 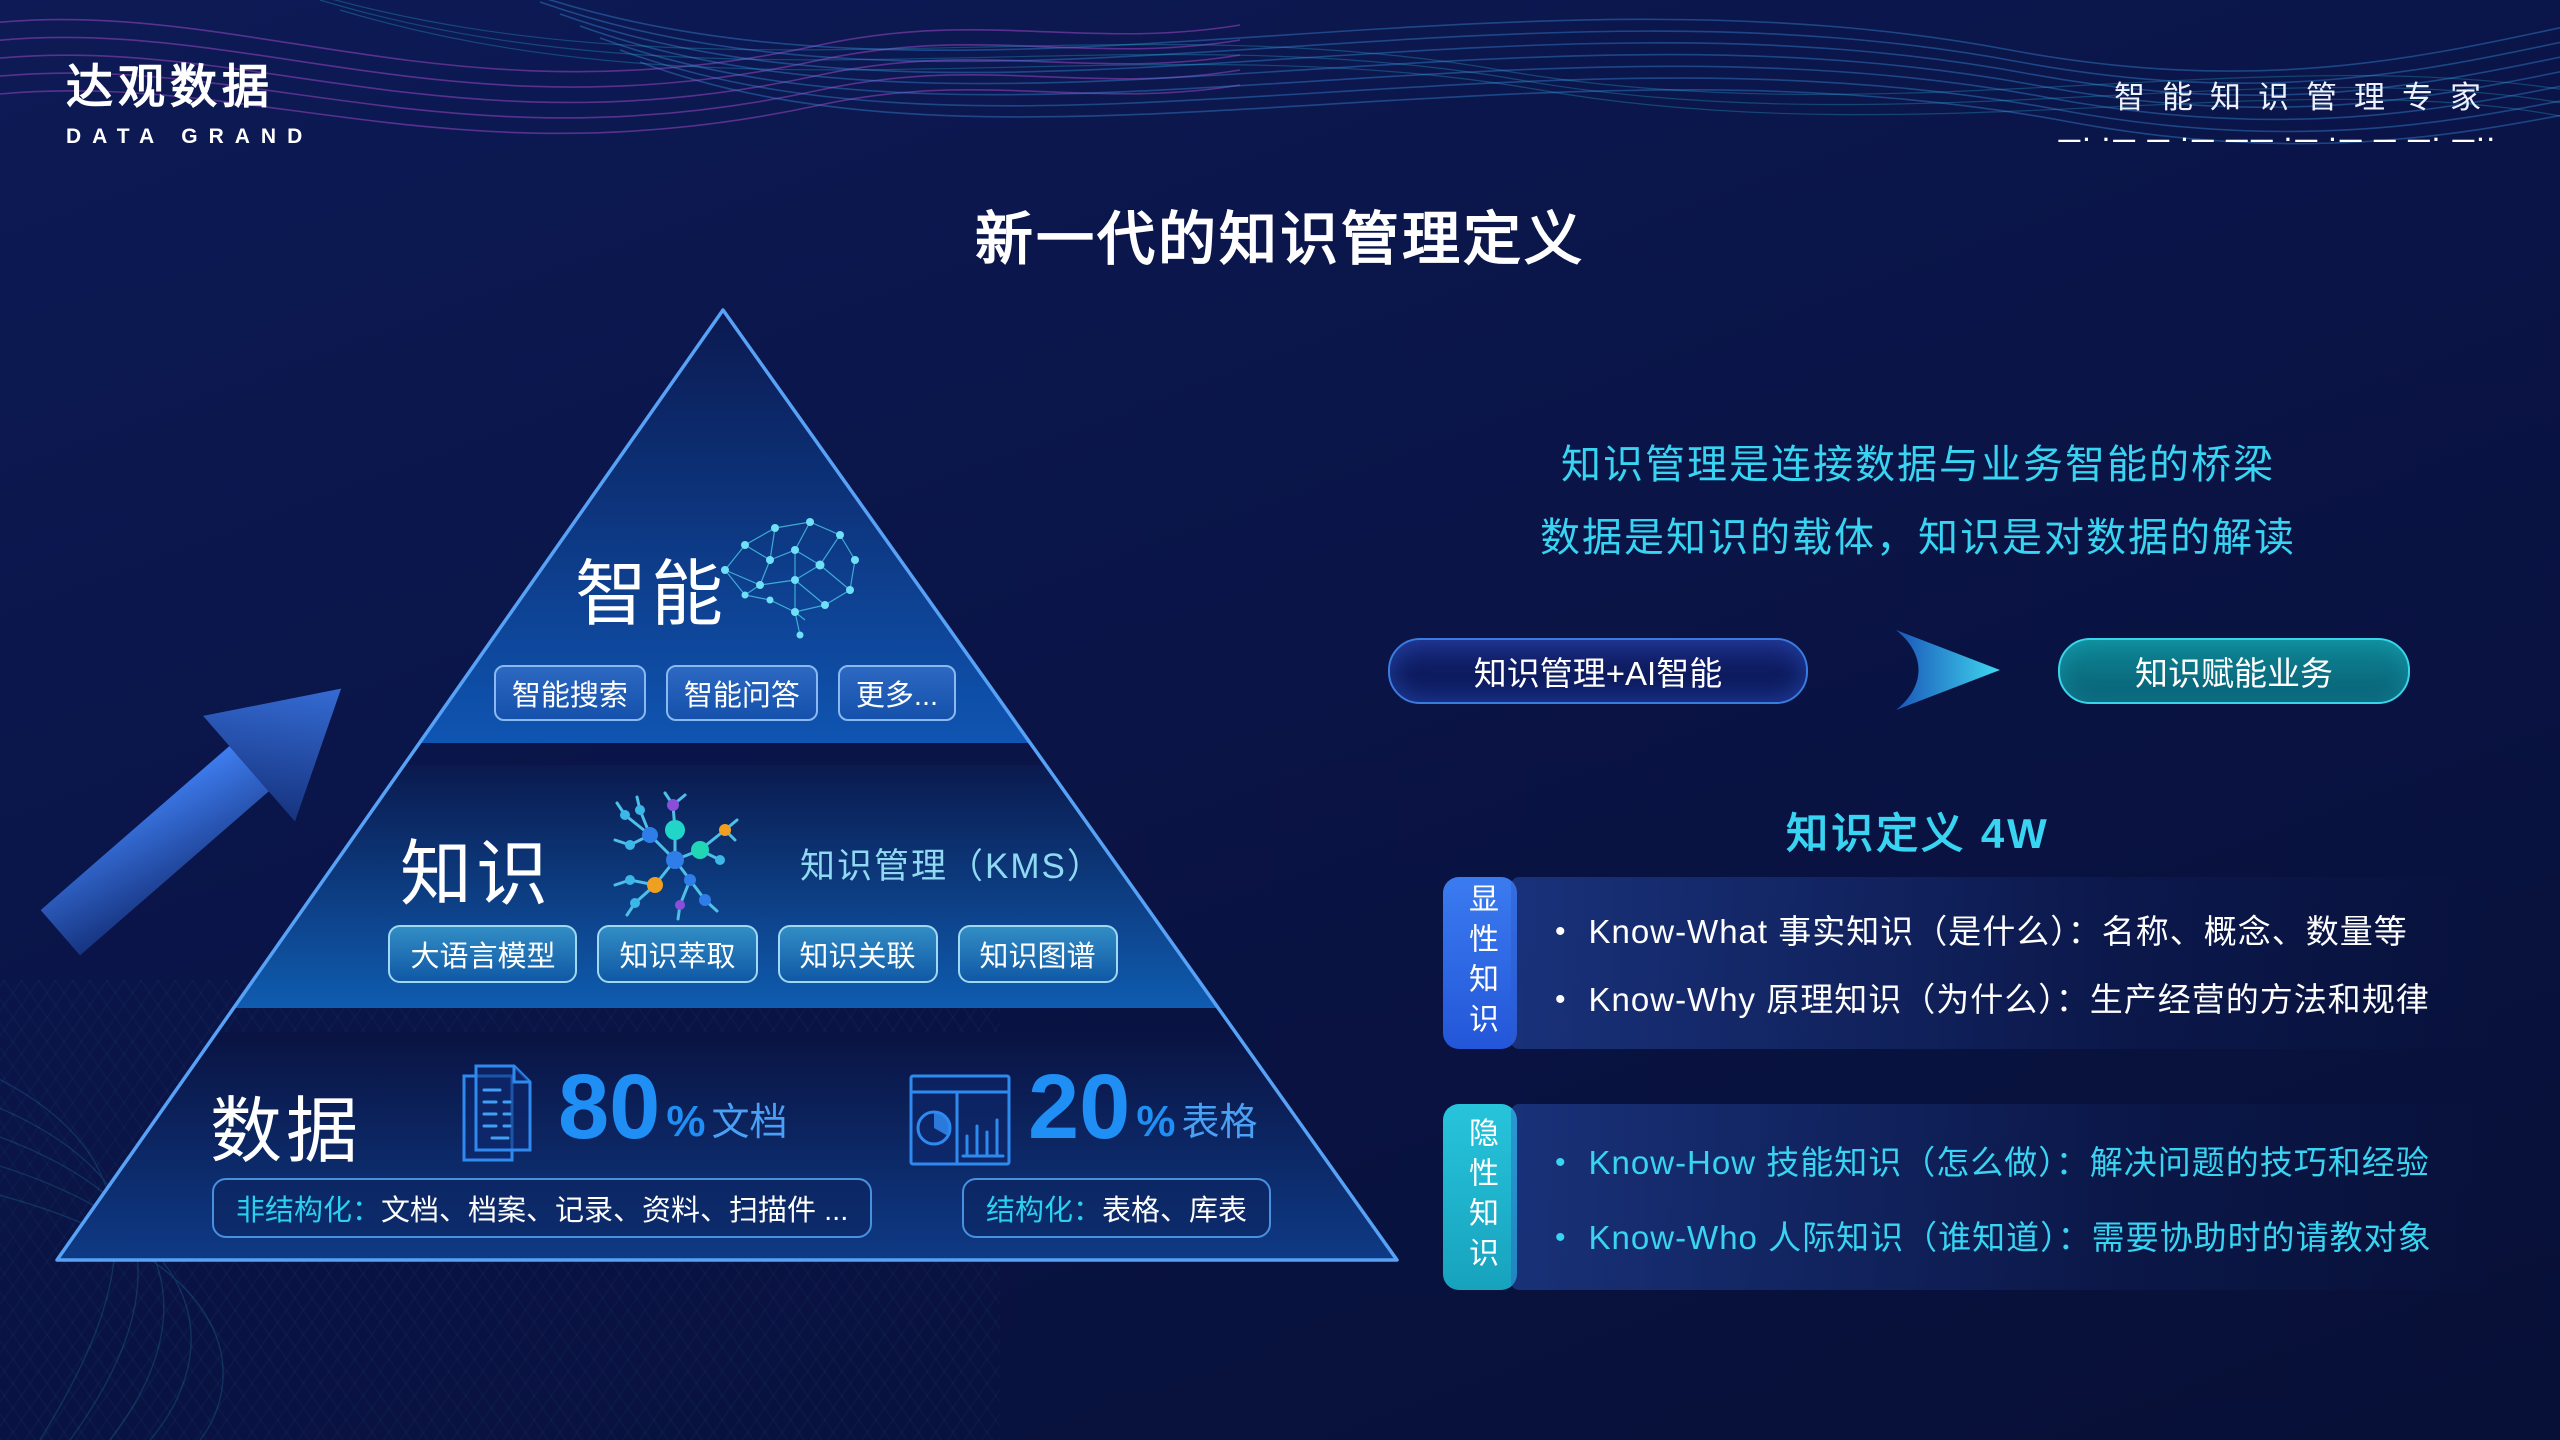 What do you see at coordinates (476, 875) in the screenshot?
I see `pyramid-label-knowledge: 知识` at bounding box center [476, 875].